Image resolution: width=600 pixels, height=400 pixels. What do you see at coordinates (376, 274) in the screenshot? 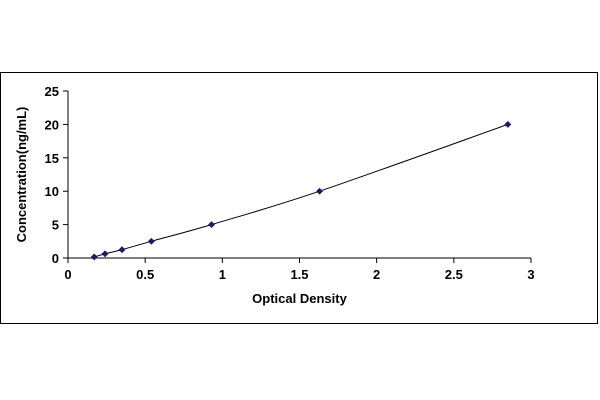
I see `x-tick-label: 2` at bounding box center [376, 274].